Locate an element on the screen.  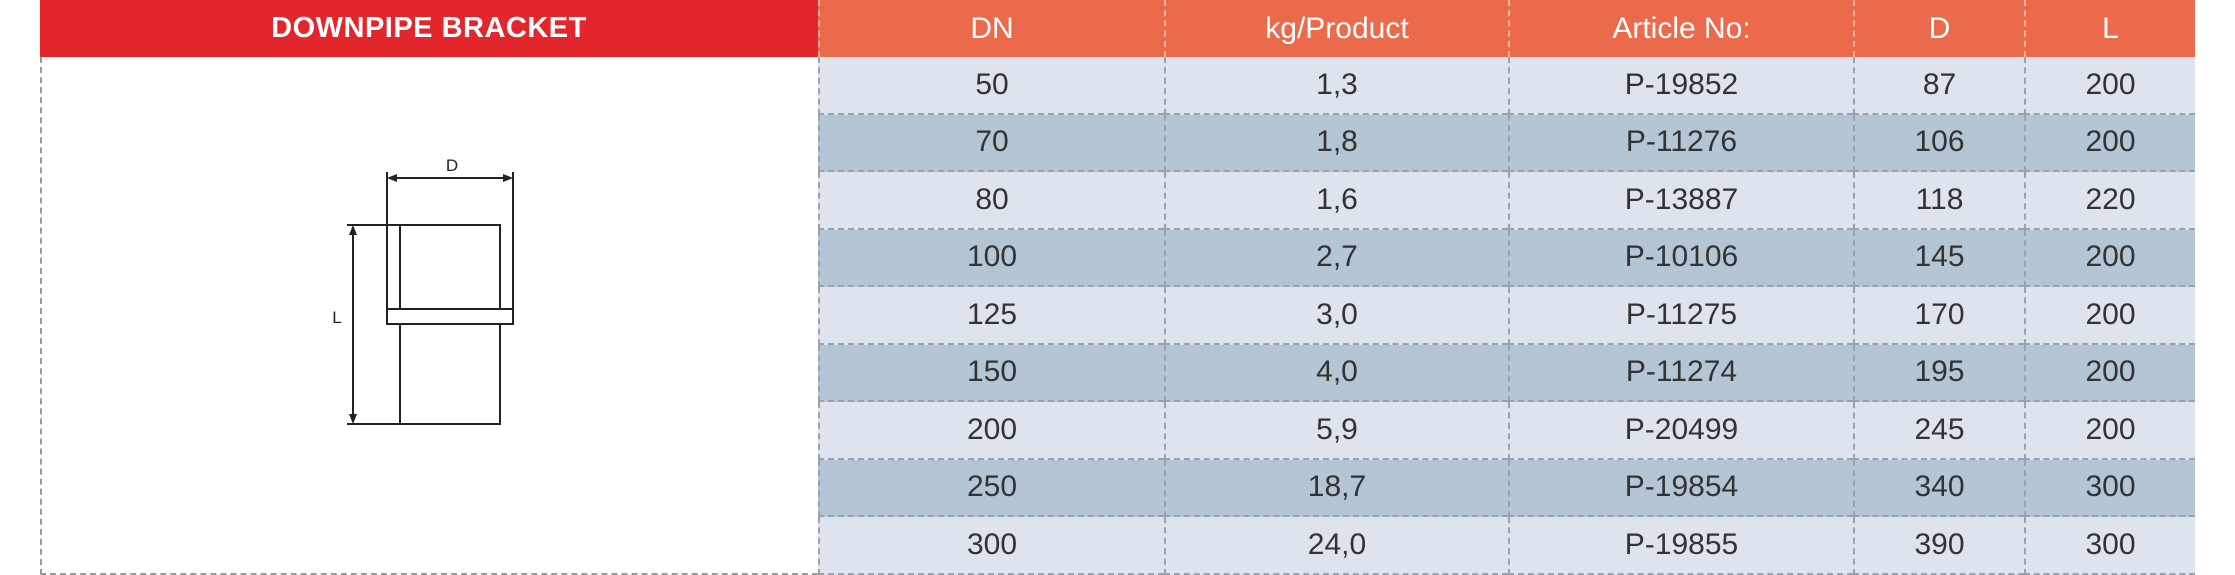
table-cell: P-10106 is located at coordinates (1680, 258).